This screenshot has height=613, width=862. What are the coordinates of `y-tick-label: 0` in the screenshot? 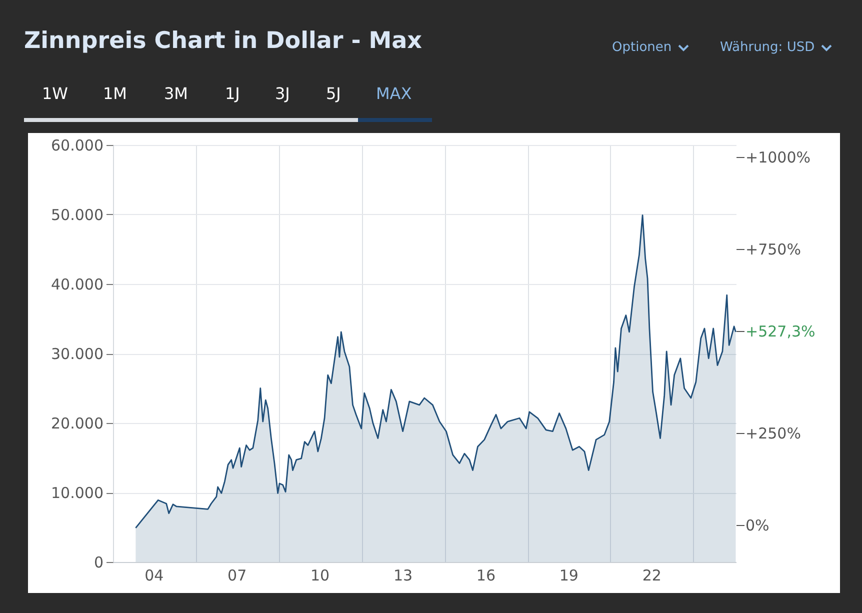 It's located at (99, 563).